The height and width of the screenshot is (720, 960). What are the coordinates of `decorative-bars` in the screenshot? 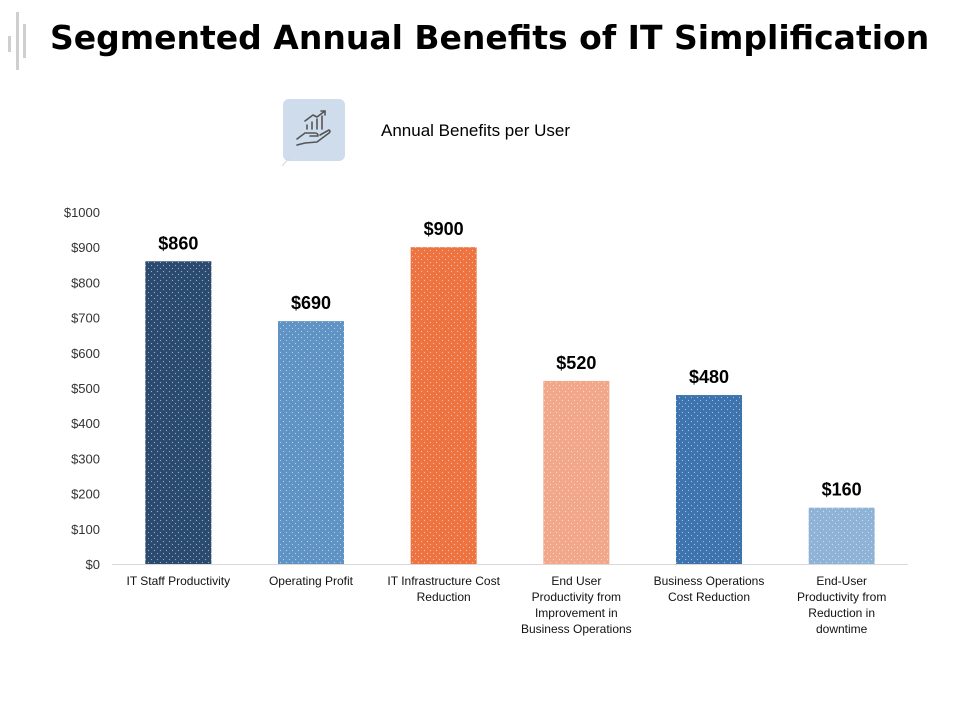 It's located at (18, 42).